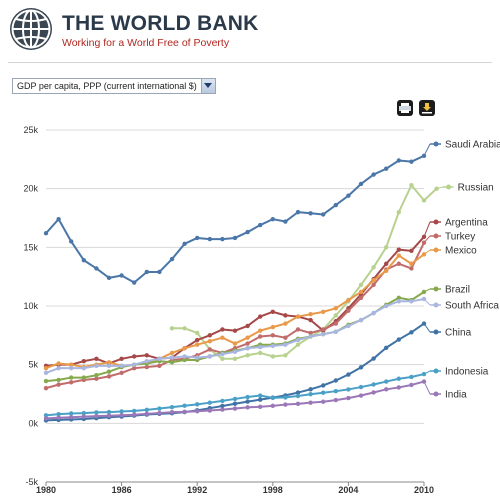 The image size is (500, 500). I want to click on legend-entry: South Africa, so click(461, 305).